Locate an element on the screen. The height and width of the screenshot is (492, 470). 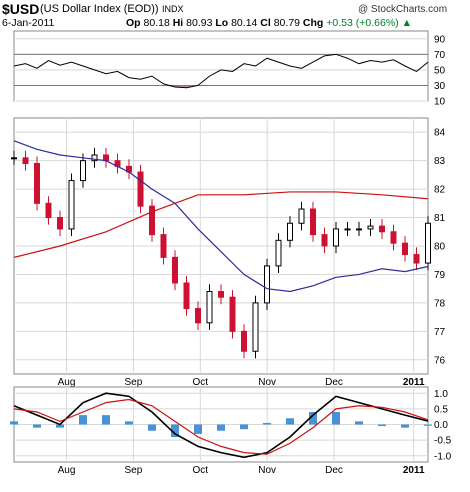
macd-x-label: Oct is located at coordinates (201, 470).